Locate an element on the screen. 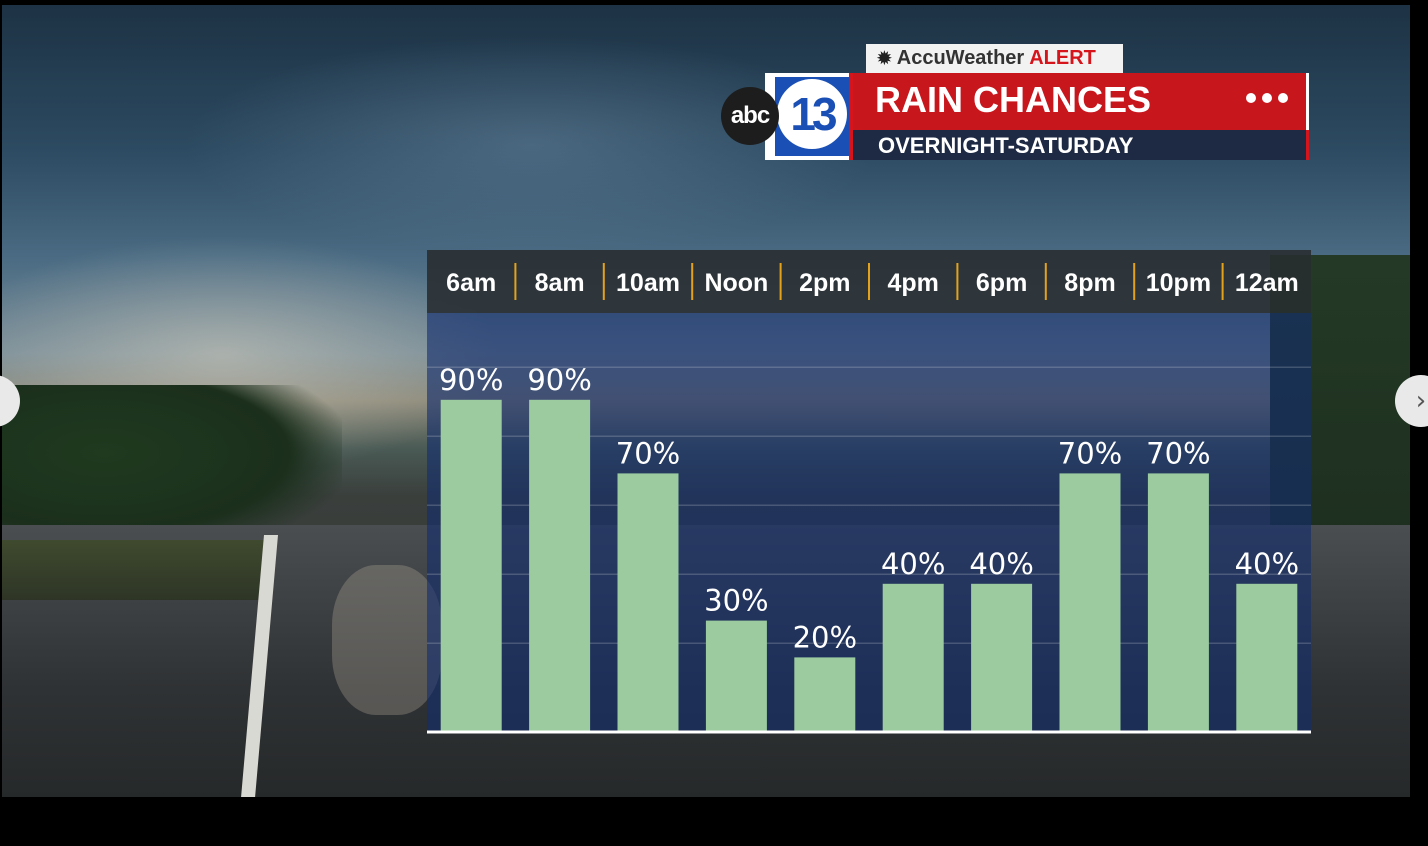 The width and height of the screenshot is (1428, 846). bar-4pm is located at coordinates (913, 657).